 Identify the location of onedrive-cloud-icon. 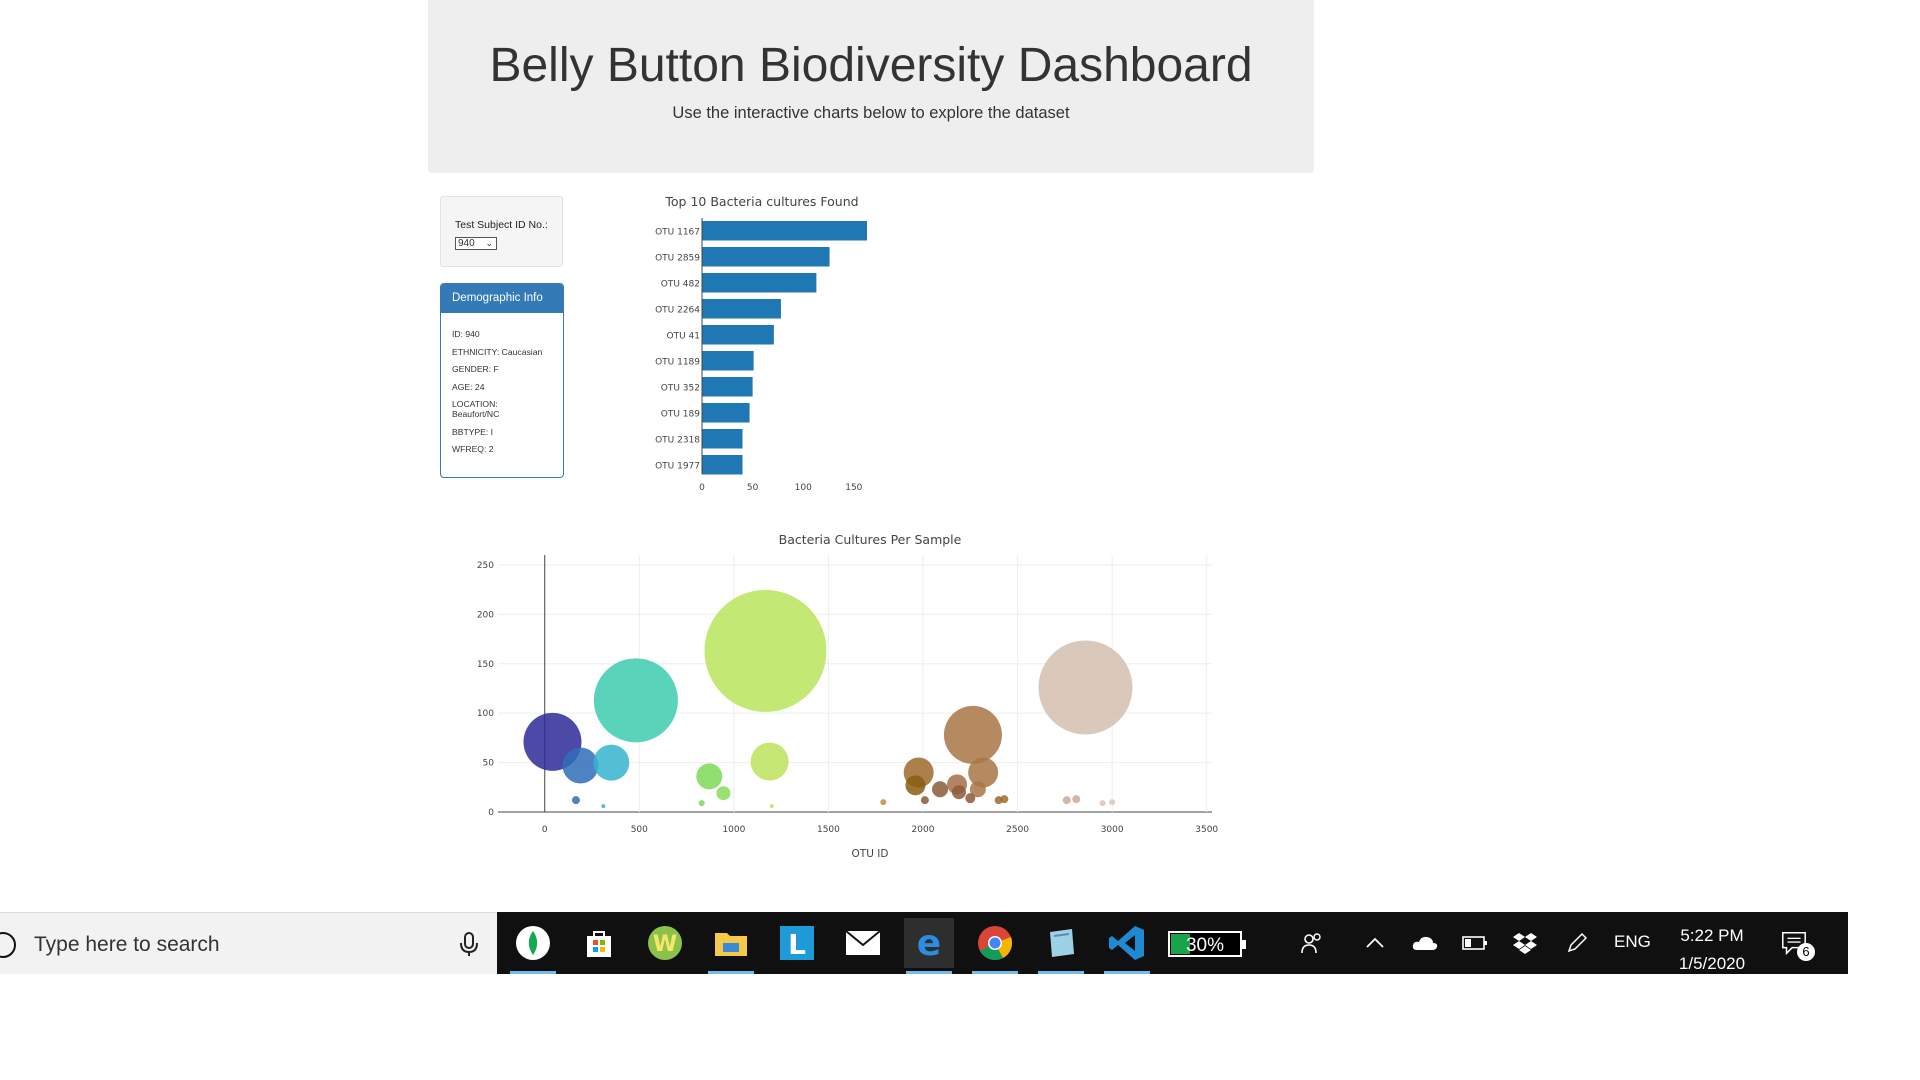
(1425, 943).